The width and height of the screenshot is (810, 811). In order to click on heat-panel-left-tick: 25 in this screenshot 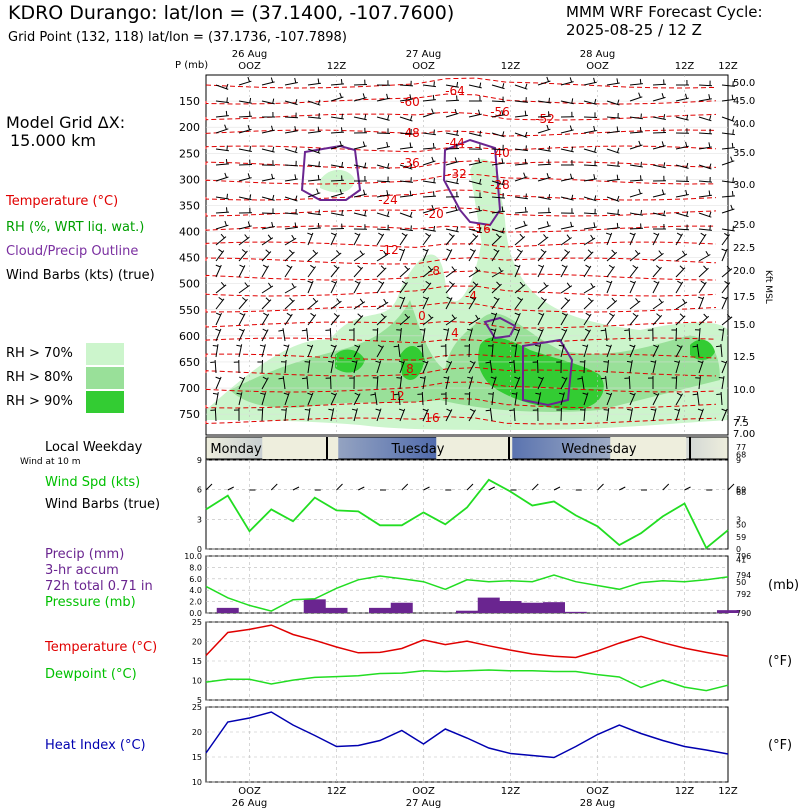, I will do `click(197, 707)`.